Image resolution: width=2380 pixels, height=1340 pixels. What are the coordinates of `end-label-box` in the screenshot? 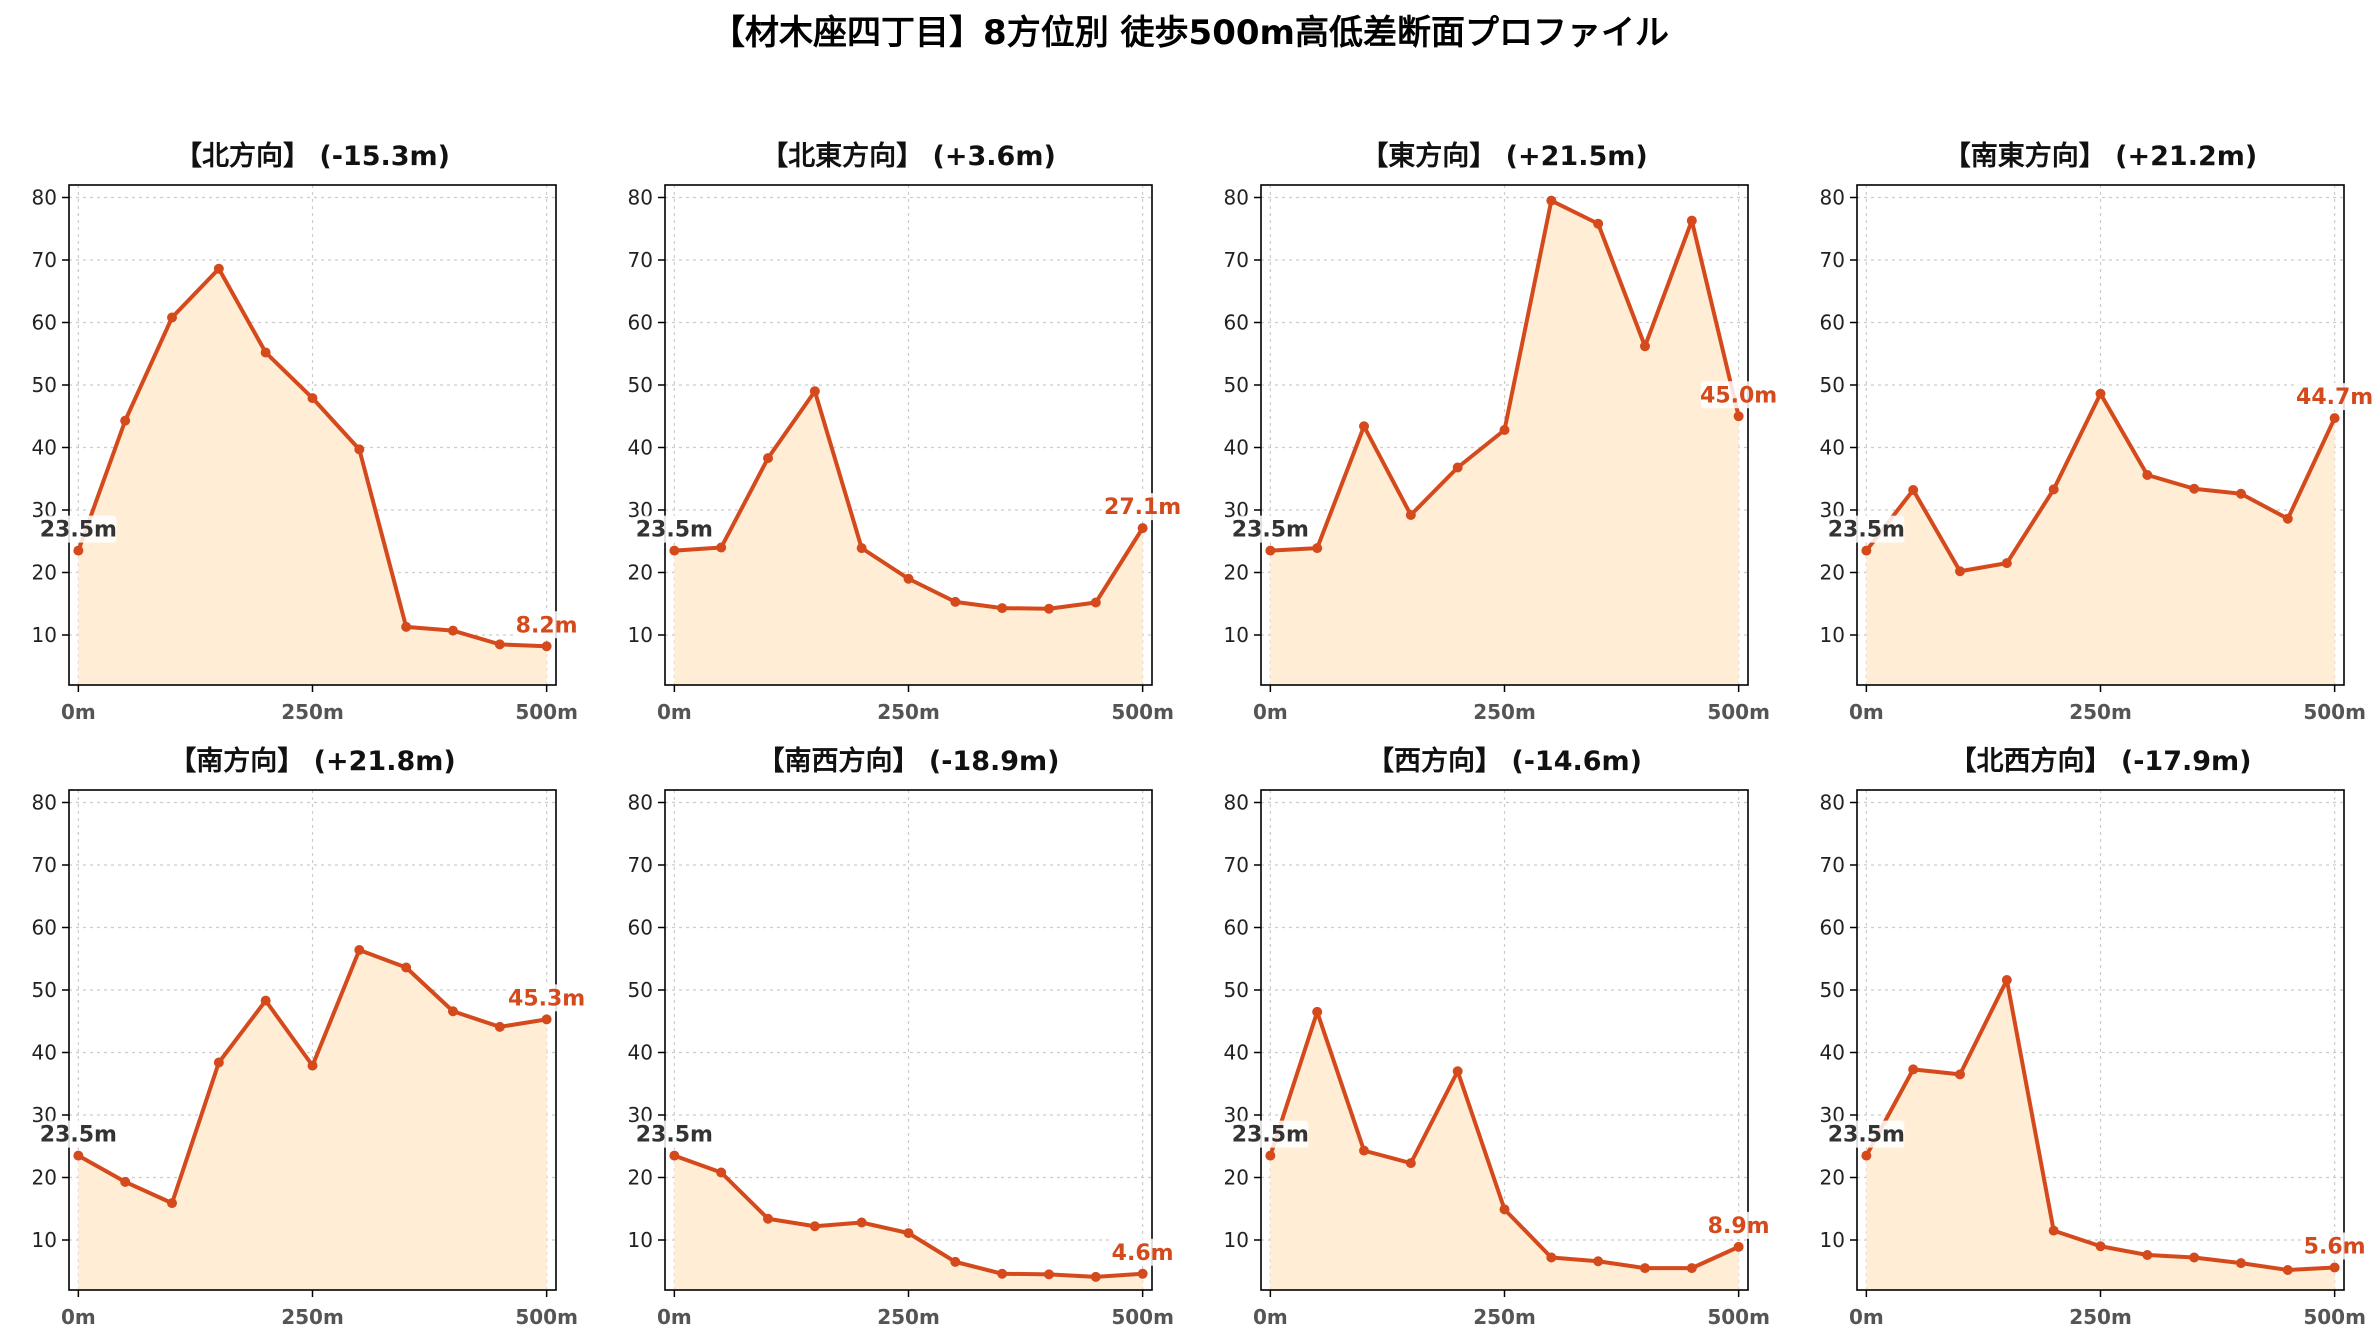 It's located at (1142, 507).